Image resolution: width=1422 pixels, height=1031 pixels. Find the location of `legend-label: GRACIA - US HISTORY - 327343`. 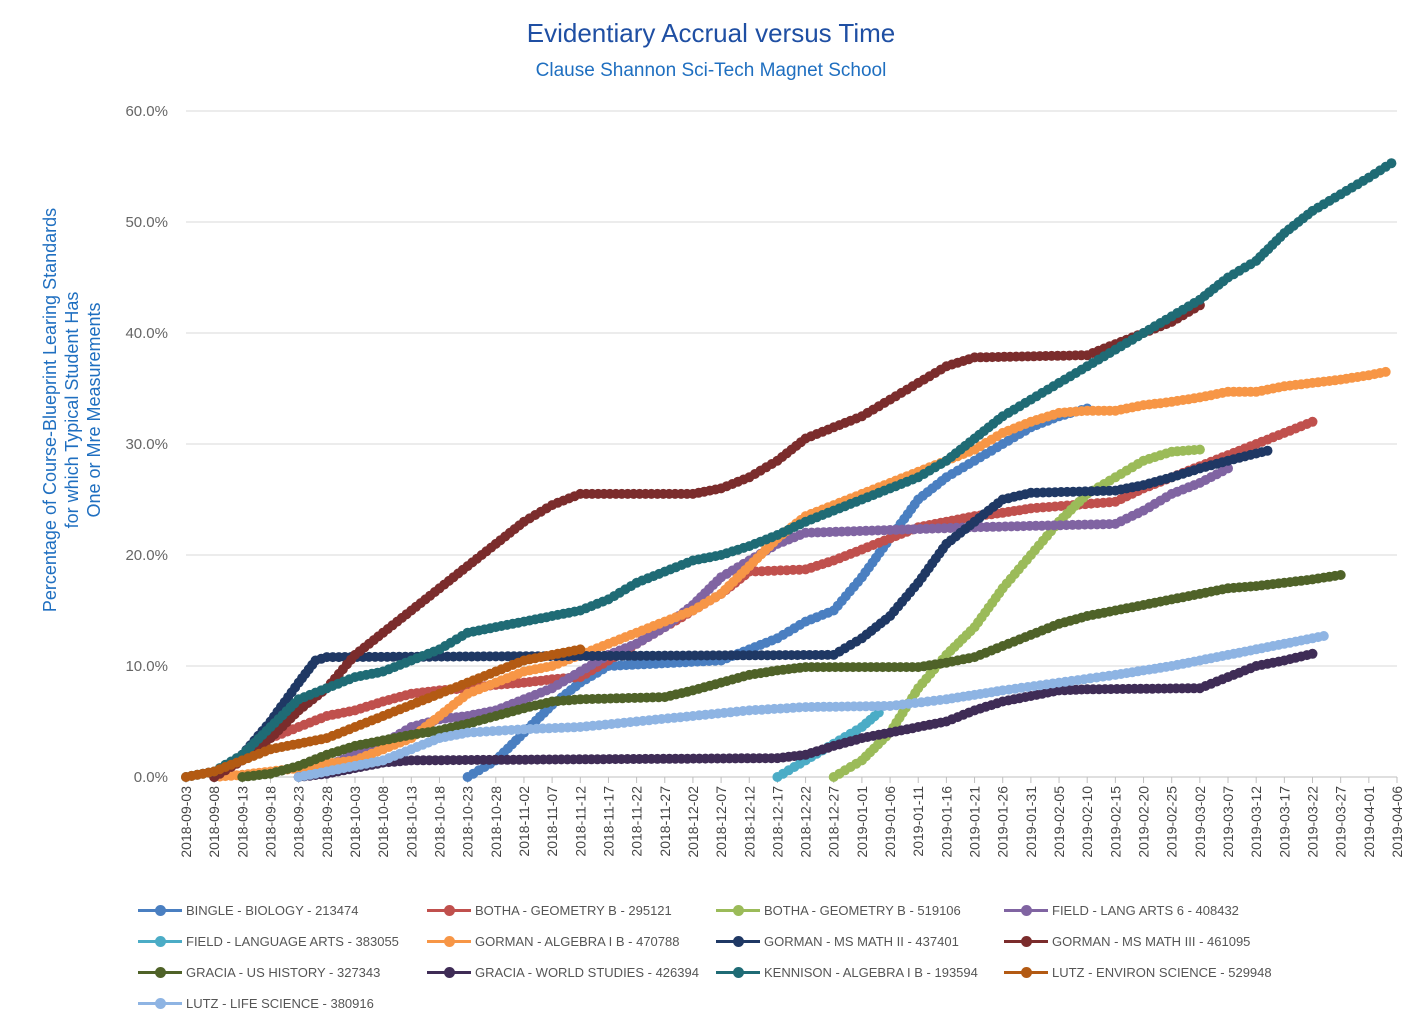

legend-label: GRACIA - US HISTORY - 327343 is located at coordinates (283, 972).